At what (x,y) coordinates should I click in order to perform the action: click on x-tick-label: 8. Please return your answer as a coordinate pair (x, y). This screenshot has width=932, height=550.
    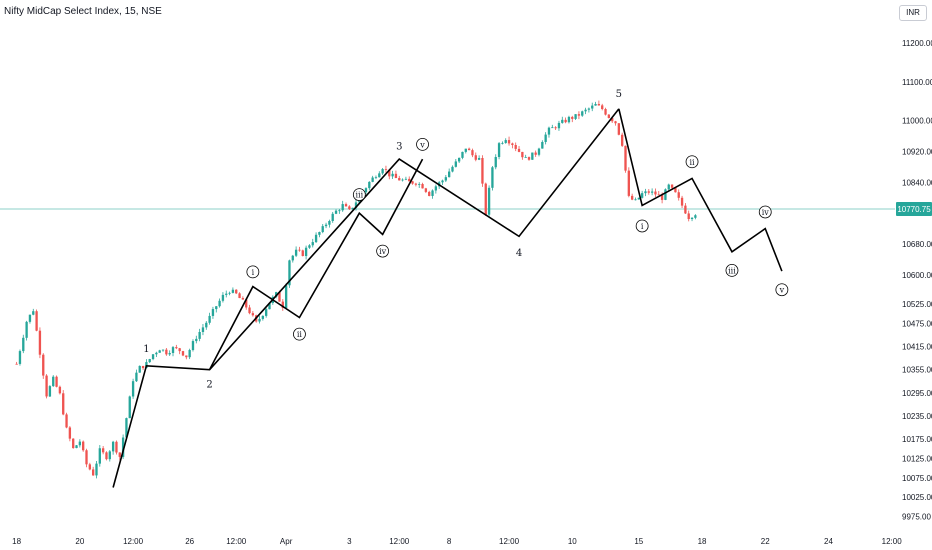
    Looking at the image, I should click on (449, 541).